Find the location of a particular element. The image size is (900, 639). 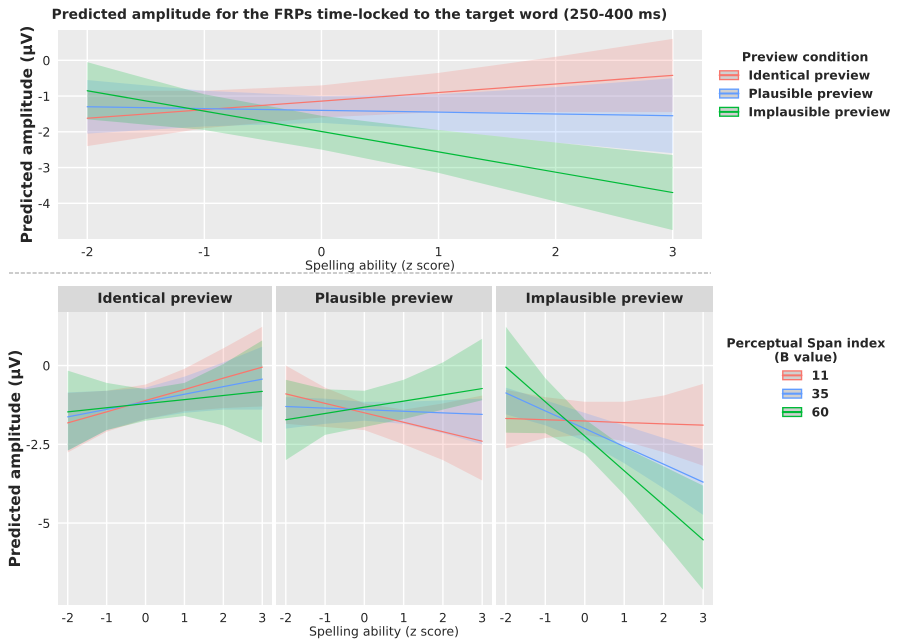

legend-label: Implausible preview is located at coordinates (820, 112).